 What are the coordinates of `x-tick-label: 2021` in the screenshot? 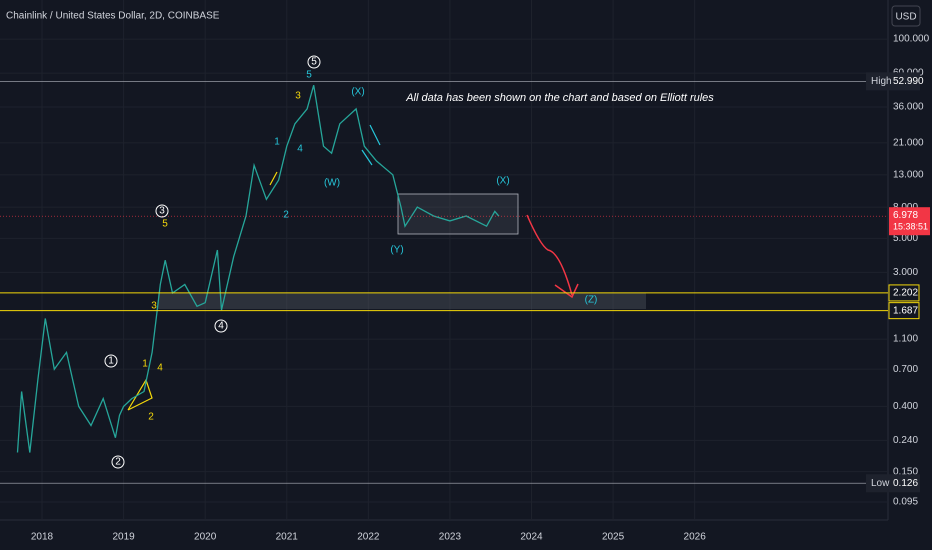 It's located at (287, 537).